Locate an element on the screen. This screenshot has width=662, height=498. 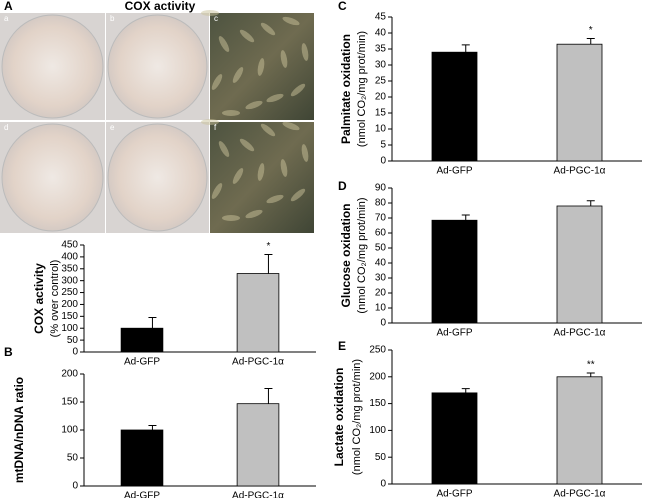
y-tick-label: 20 is located at coordinates (381, 293).